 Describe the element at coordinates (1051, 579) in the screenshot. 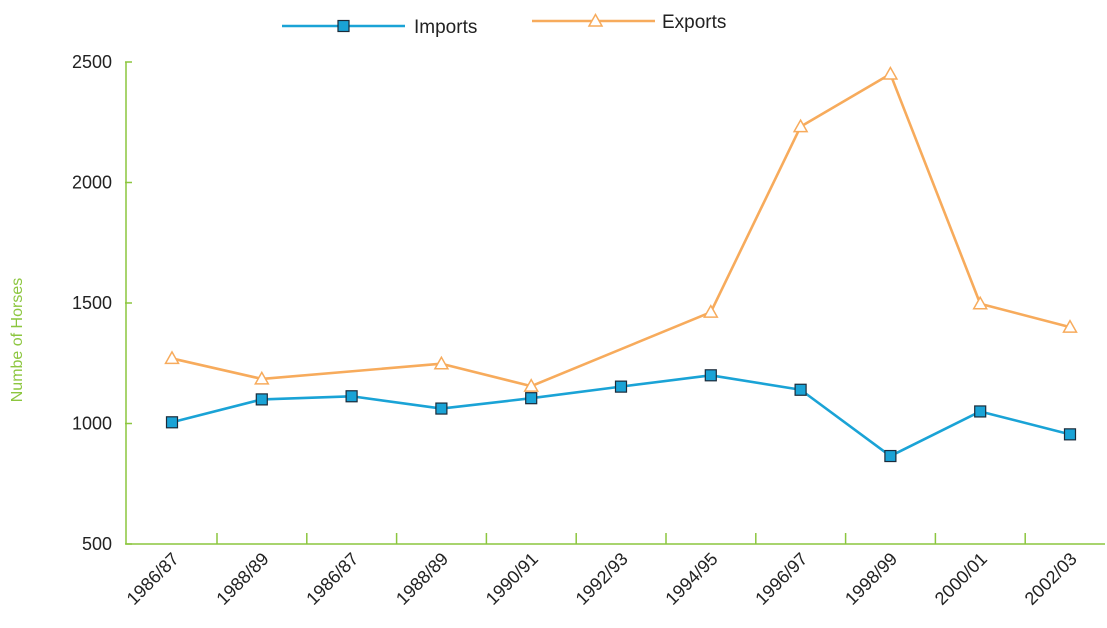

I see `x-tick-label: 2002/03` at that location.